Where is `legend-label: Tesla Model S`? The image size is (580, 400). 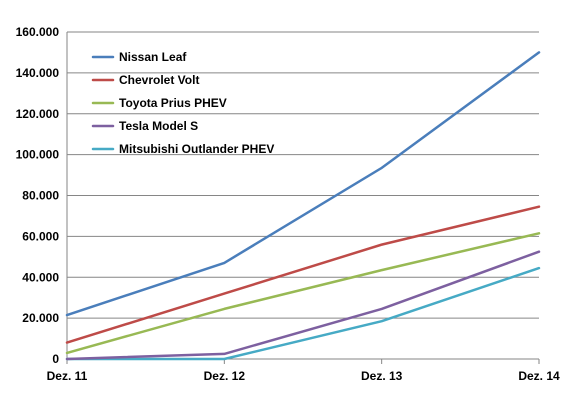
legend-label: Tesla Model S is located at coordinates (158, 126).